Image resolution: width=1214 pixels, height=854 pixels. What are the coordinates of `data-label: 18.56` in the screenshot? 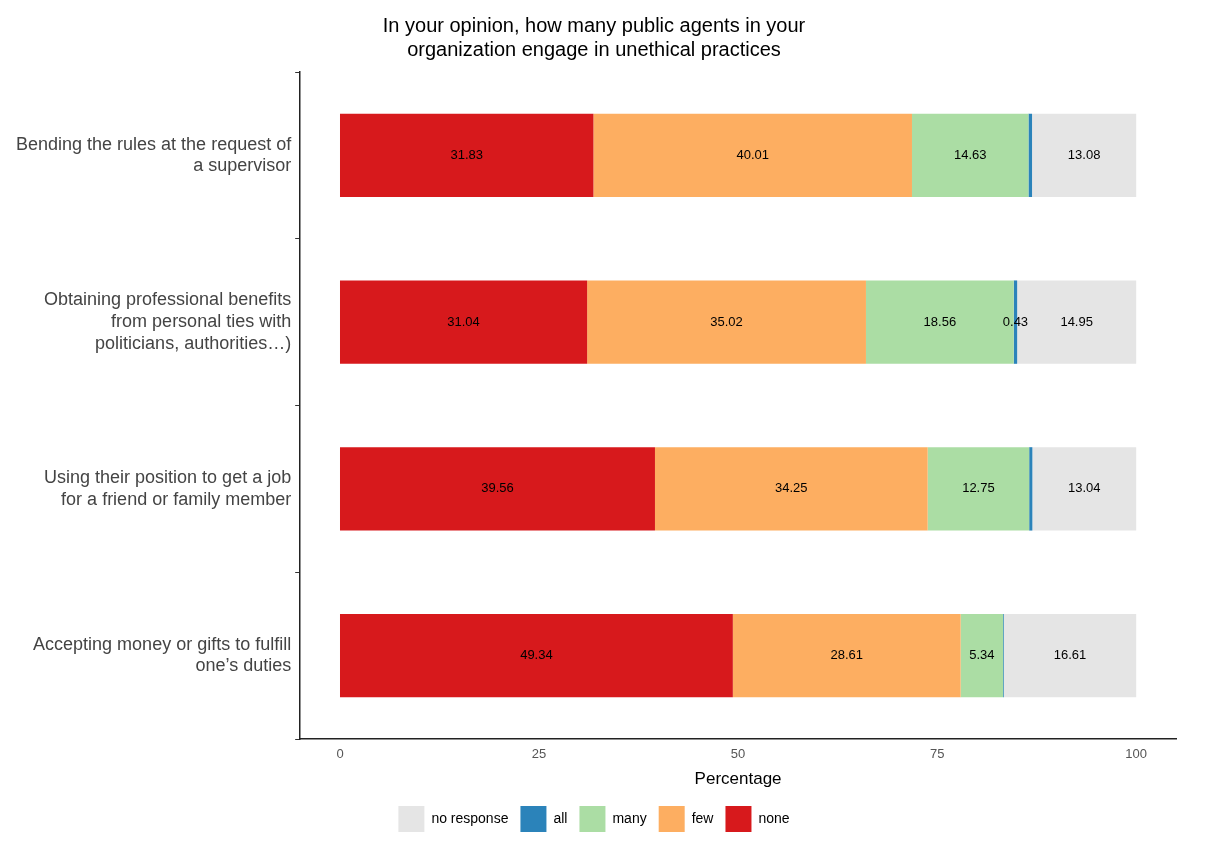 It's located at (940, 321).